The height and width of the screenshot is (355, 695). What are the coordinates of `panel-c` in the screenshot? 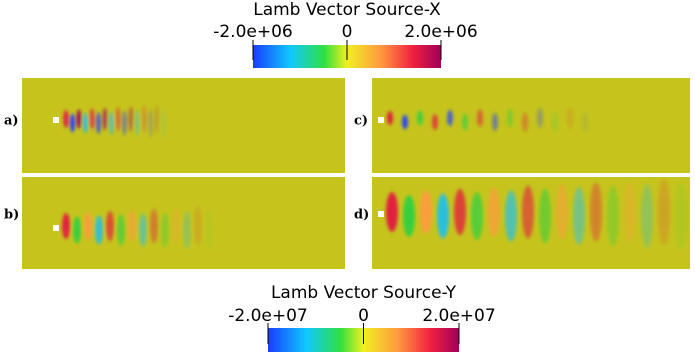 It's located at (531, 125).